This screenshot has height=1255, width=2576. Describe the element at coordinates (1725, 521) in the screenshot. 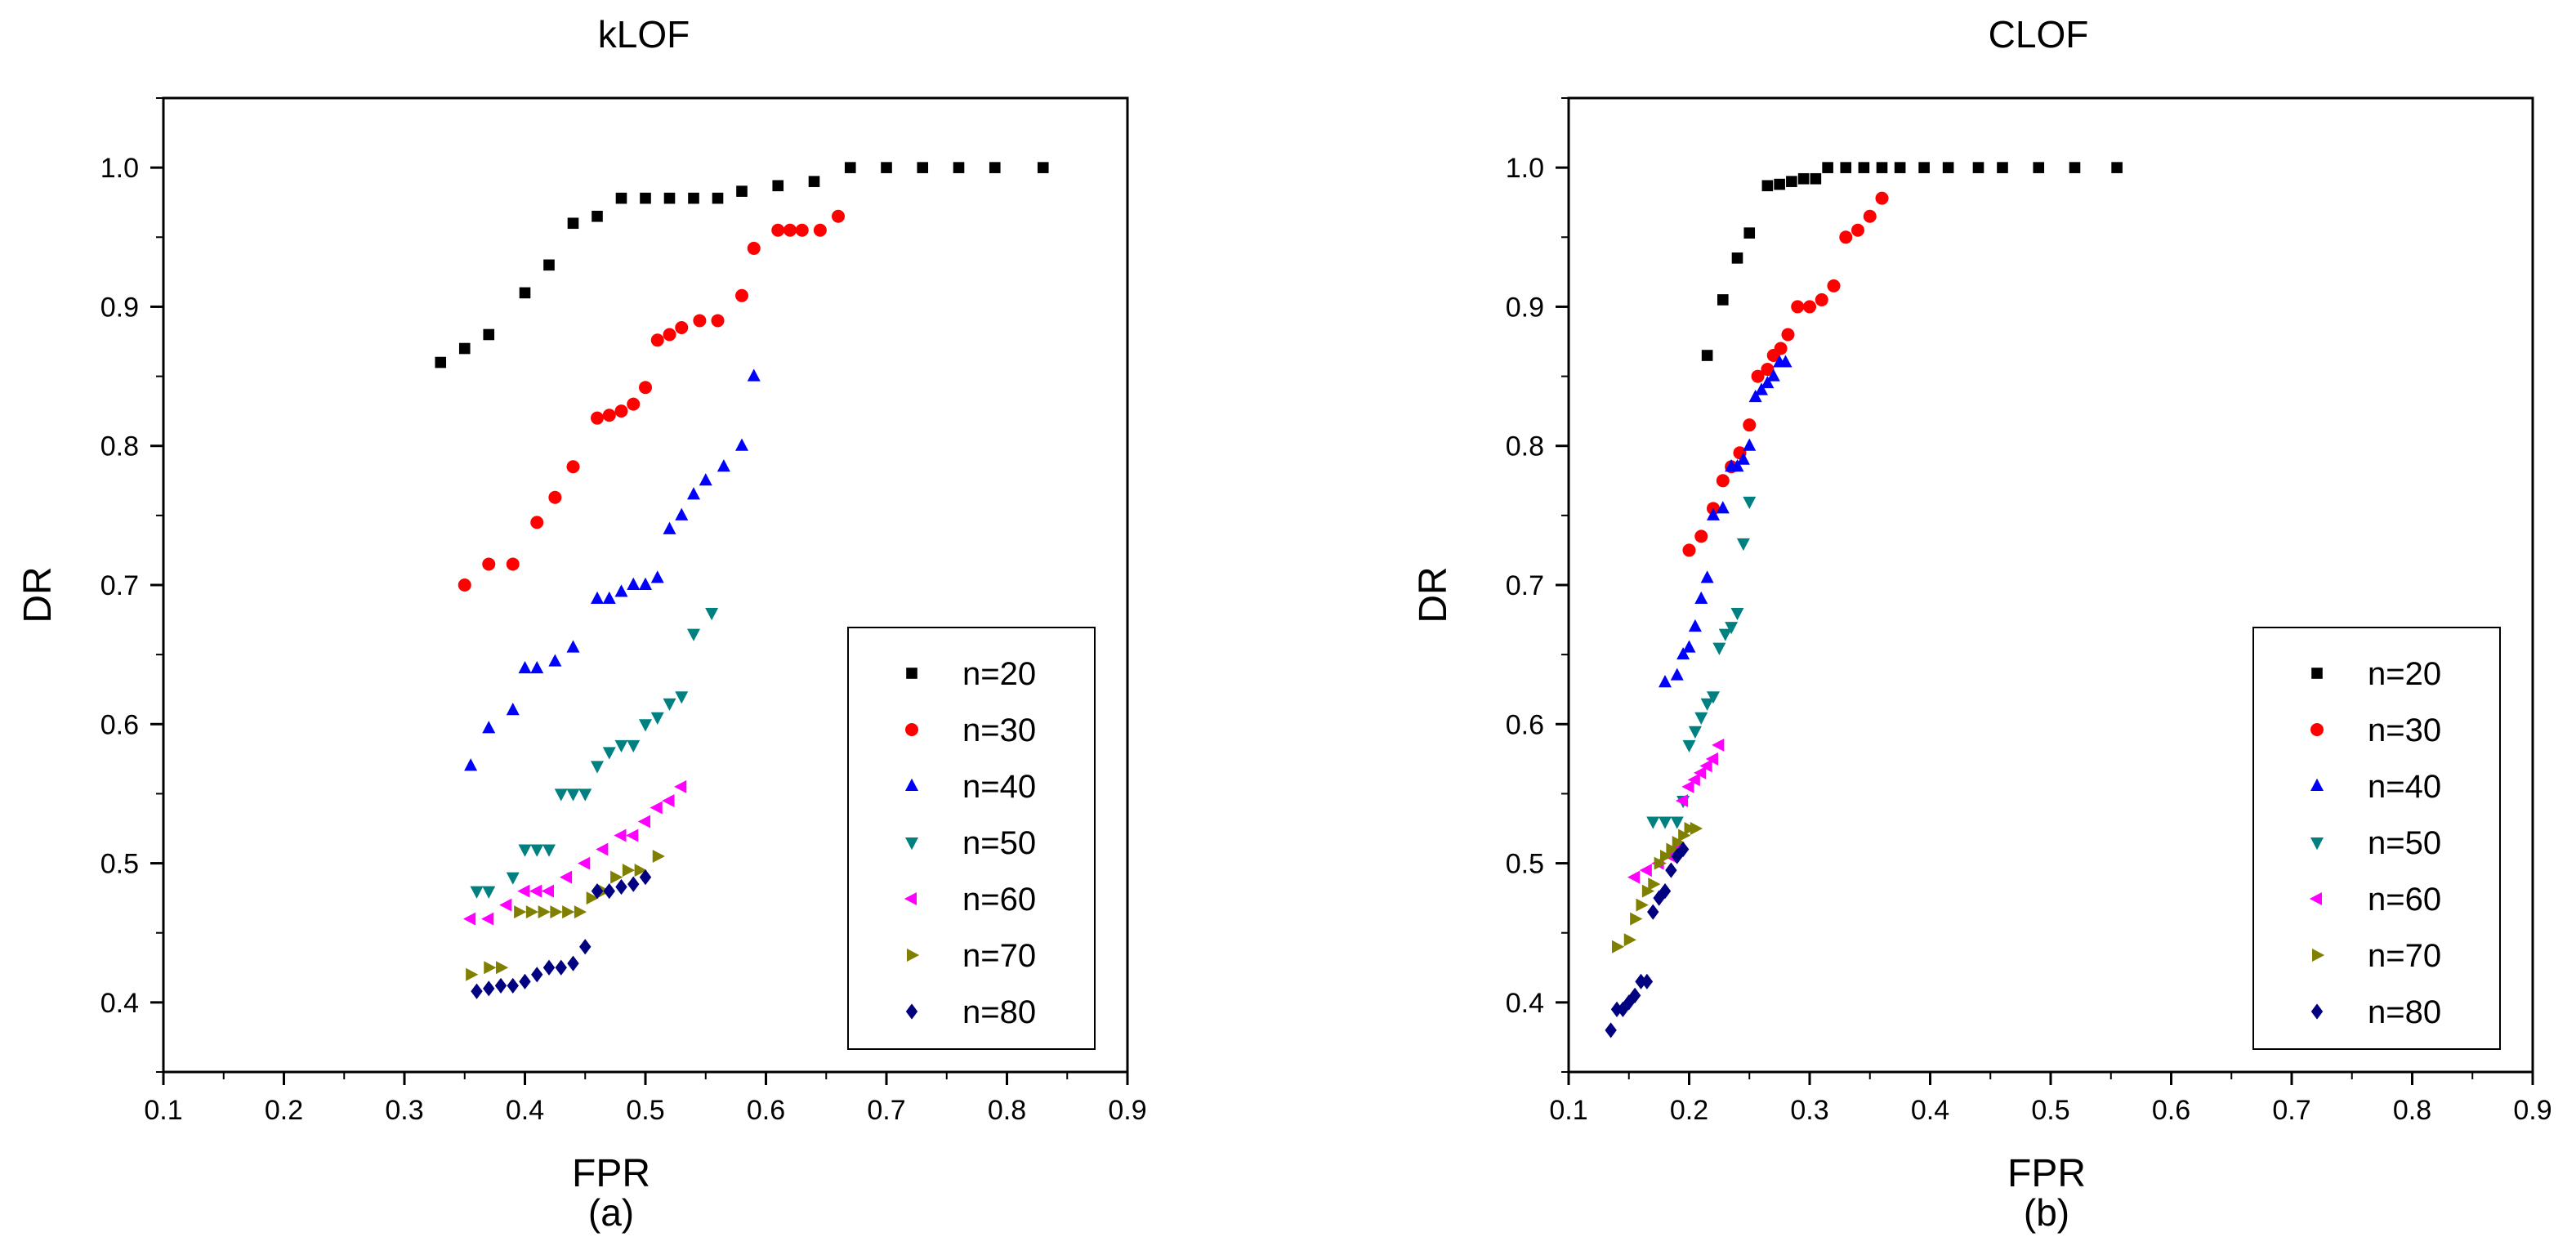

I see `series-n=40` at that location.